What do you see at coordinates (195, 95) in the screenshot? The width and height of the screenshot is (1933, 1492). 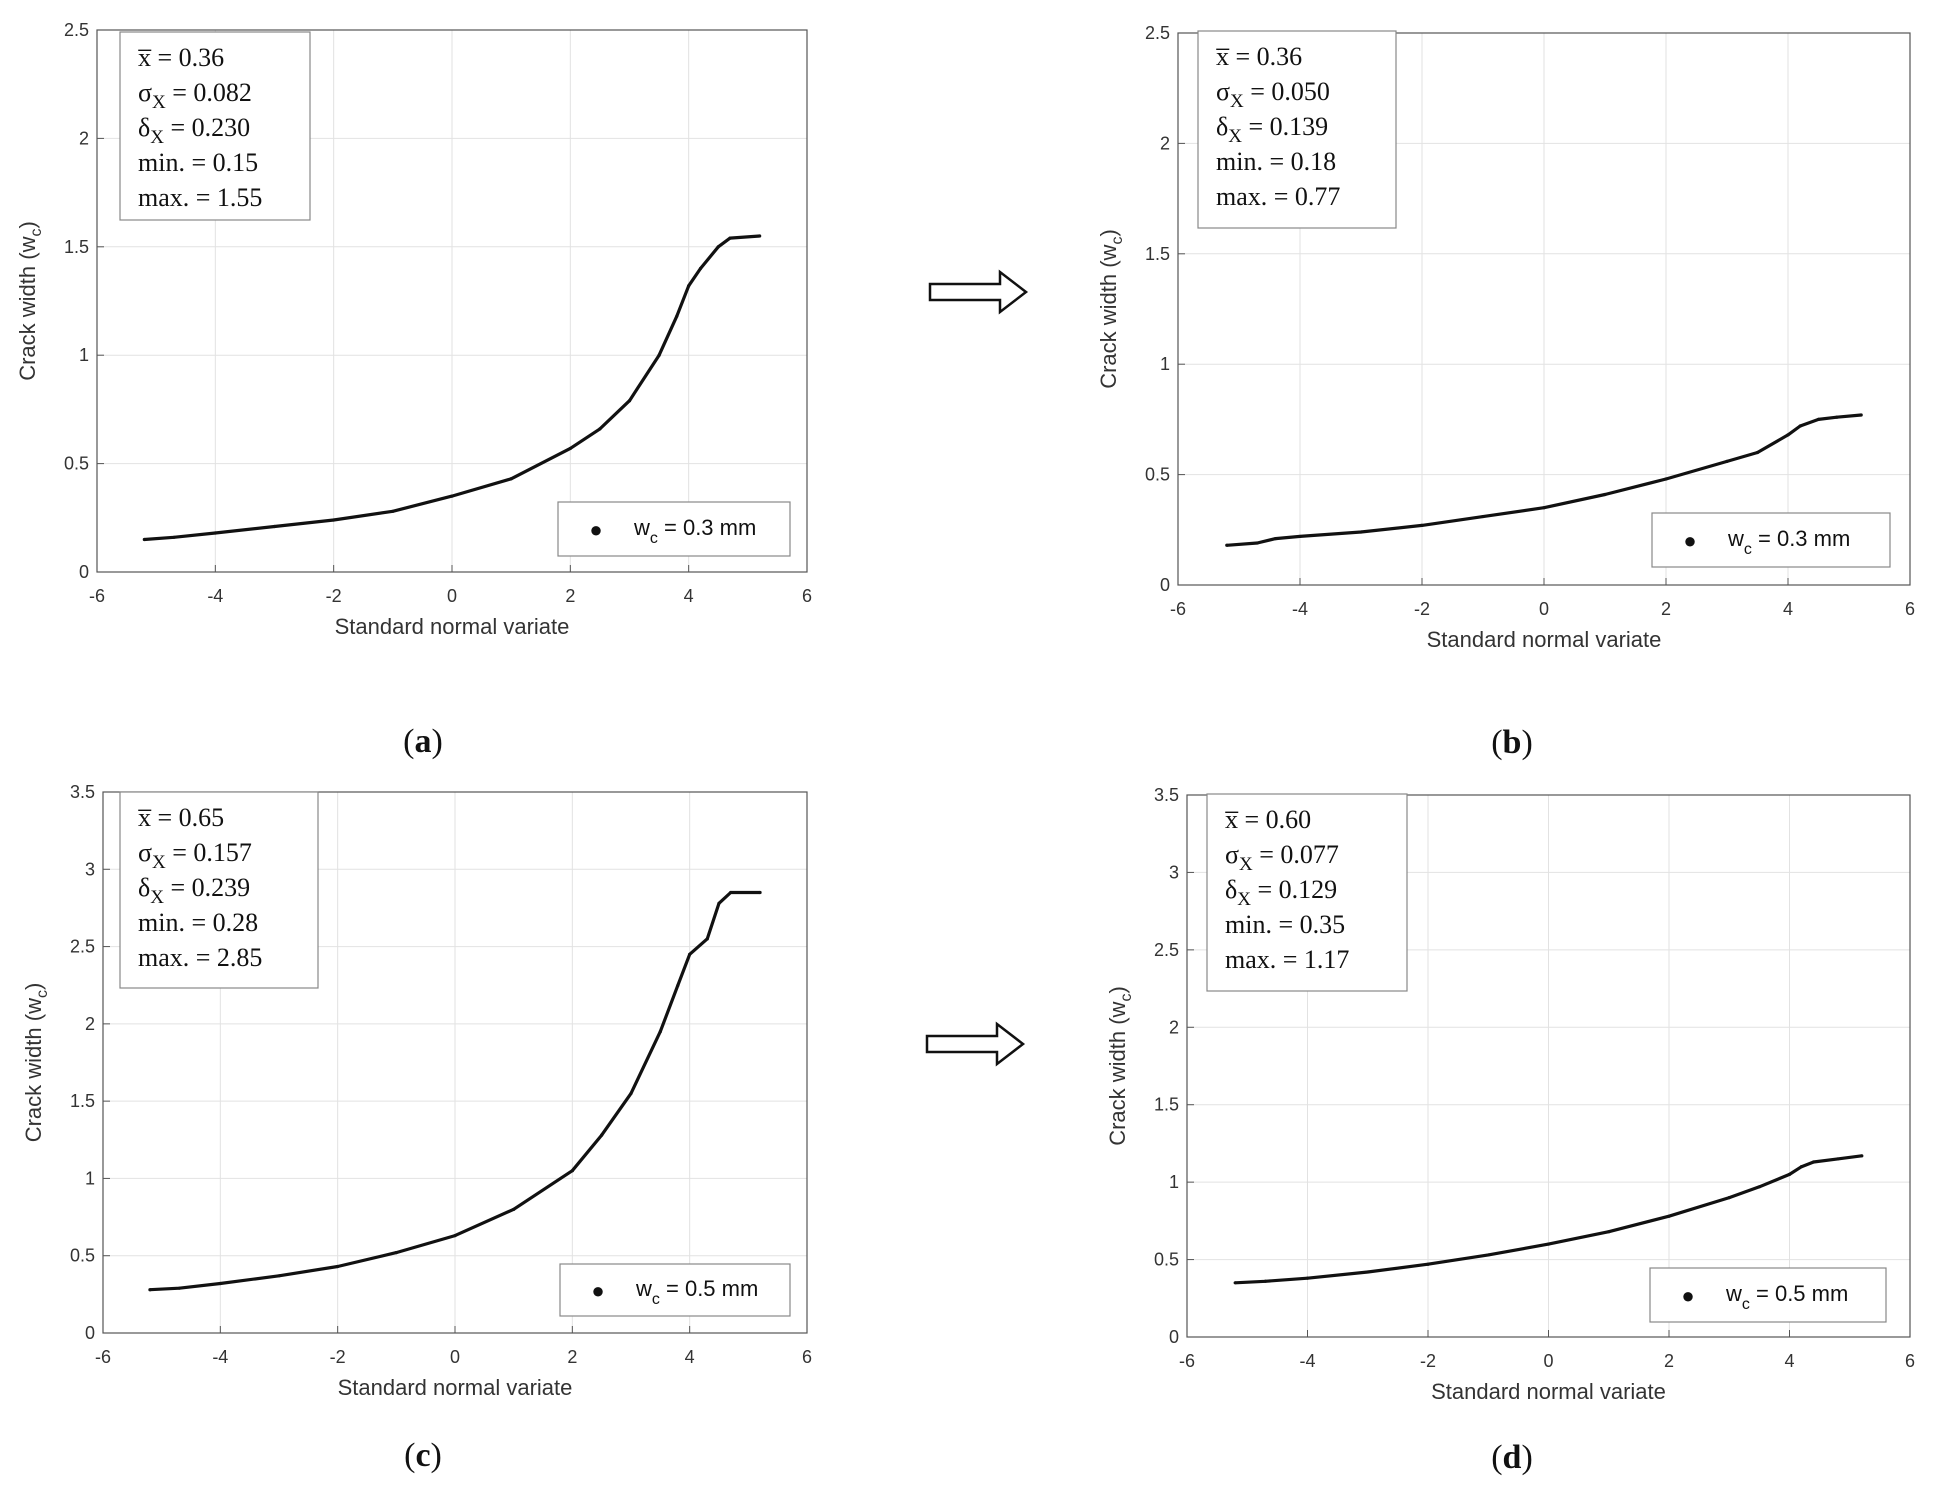 I see `stats-line: σX = 0.082` at bounding box center [195, 95].